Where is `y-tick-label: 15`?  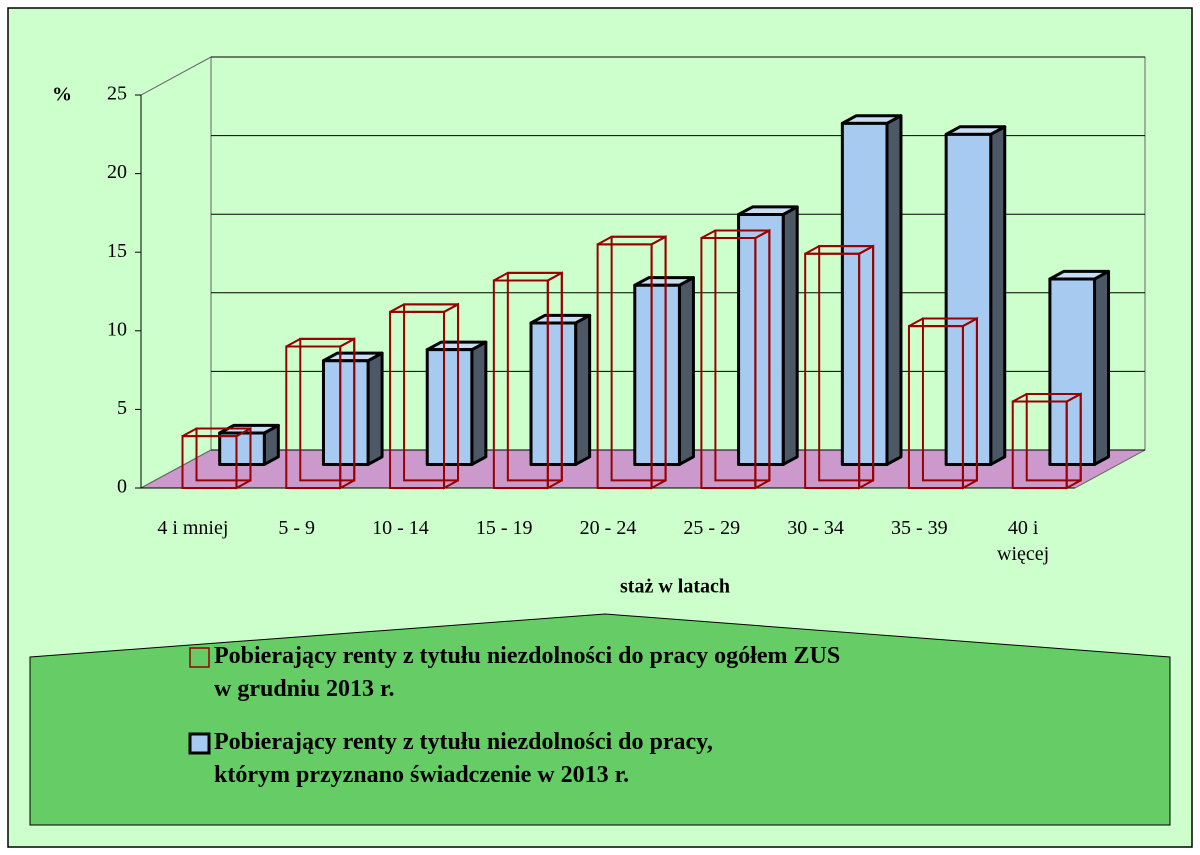
y-tick-label: 15 is located at coordinates (117, 251).